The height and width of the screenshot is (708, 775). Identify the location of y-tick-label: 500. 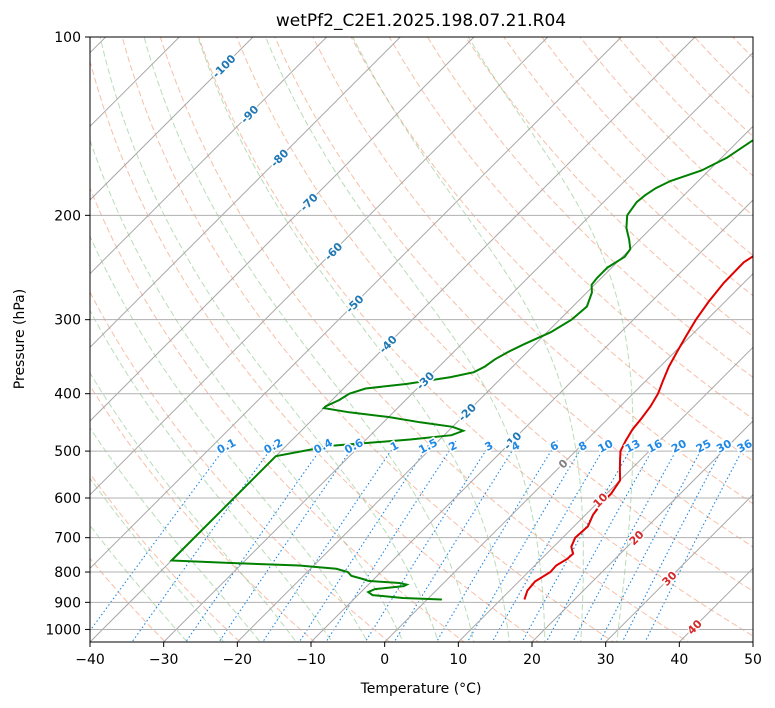
(67, 452).